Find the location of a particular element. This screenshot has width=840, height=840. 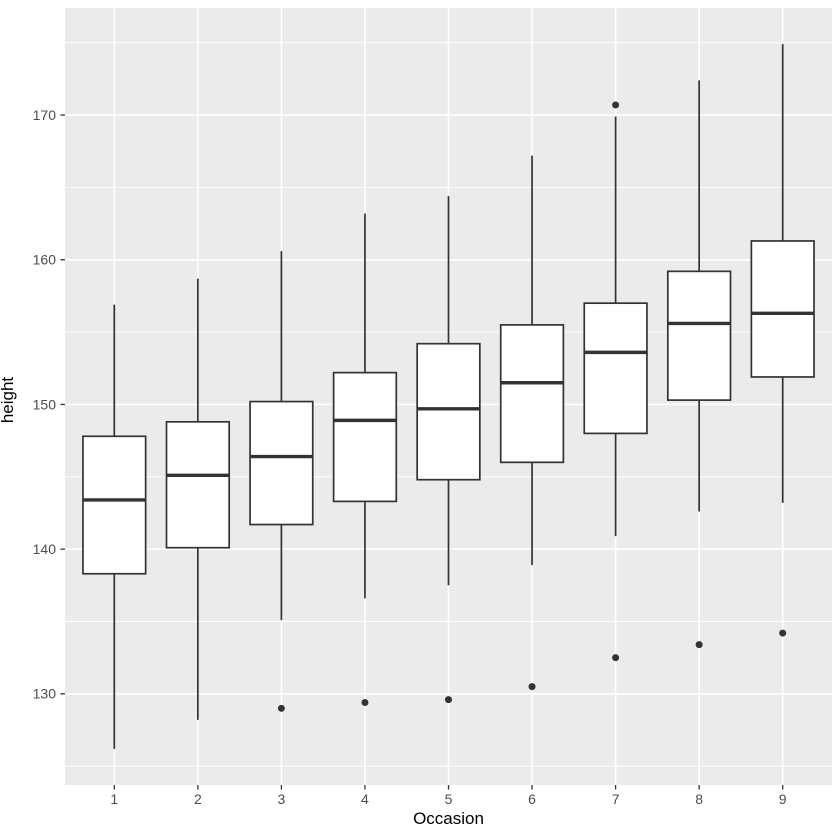

x-tick-label: 1 is located at coordinates (114, 799).